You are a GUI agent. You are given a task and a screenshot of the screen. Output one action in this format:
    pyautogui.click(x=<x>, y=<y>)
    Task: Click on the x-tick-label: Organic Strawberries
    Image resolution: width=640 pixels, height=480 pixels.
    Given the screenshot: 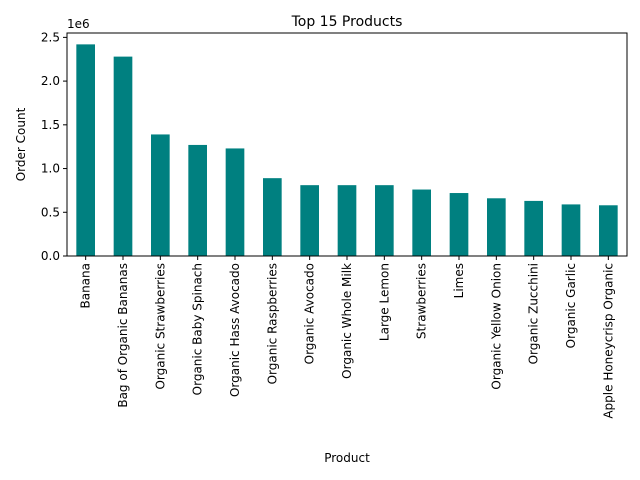 What is the action you would take?
    pyautogui.click(x=160, y=326)
    